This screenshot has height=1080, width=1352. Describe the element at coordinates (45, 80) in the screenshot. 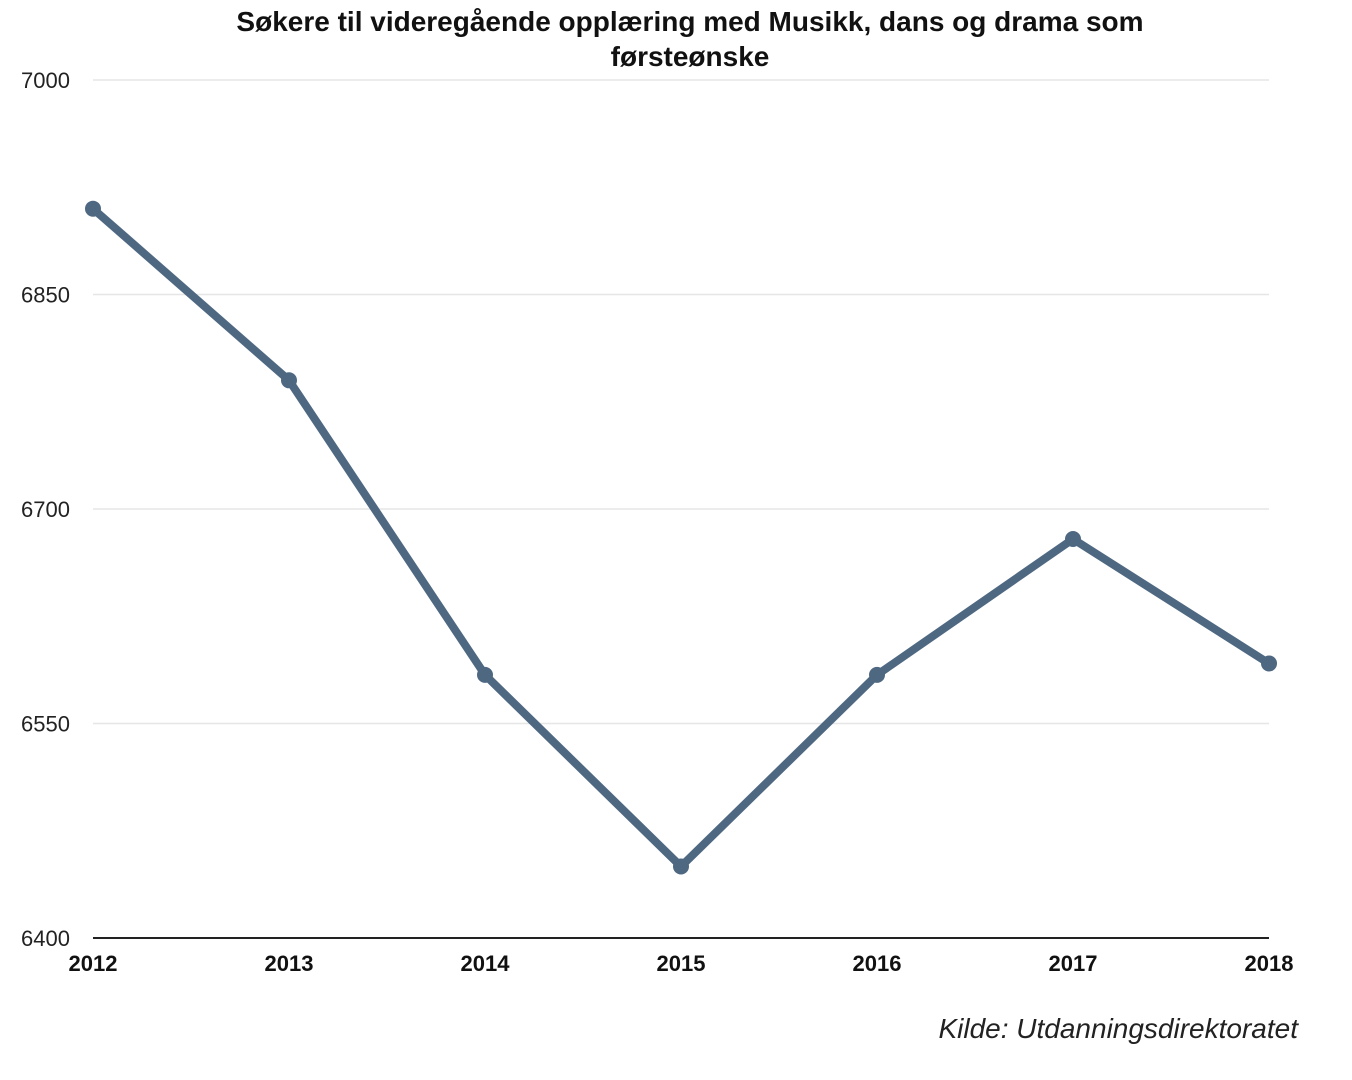

I see `y-tick-label-7000: 7000` at that location.